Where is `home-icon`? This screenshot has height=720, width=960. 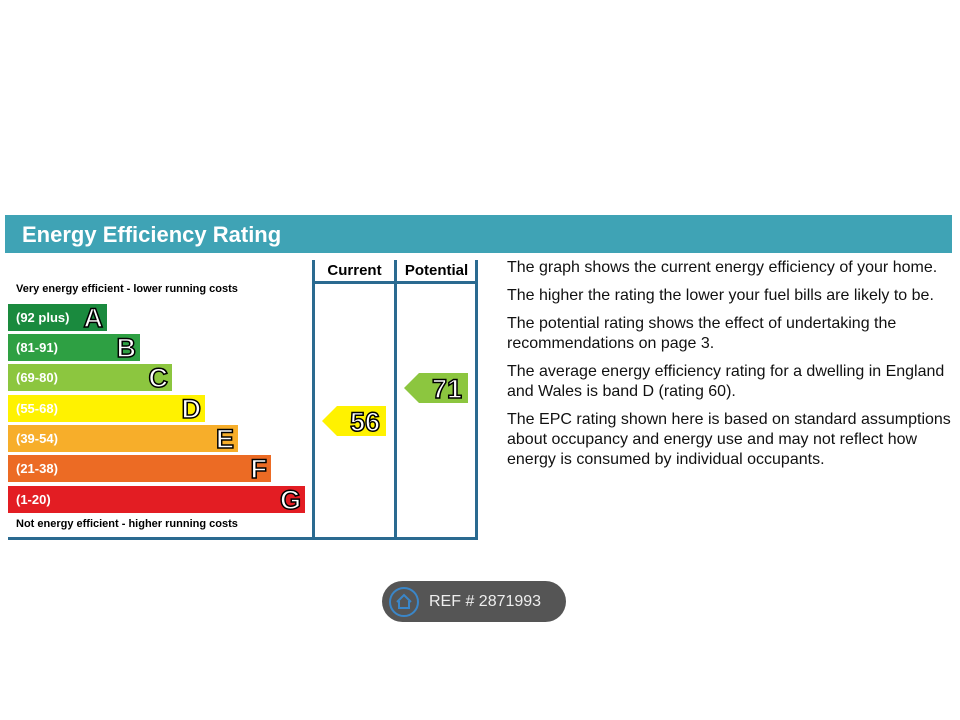 home-icon is located at coordinates (404, 602).